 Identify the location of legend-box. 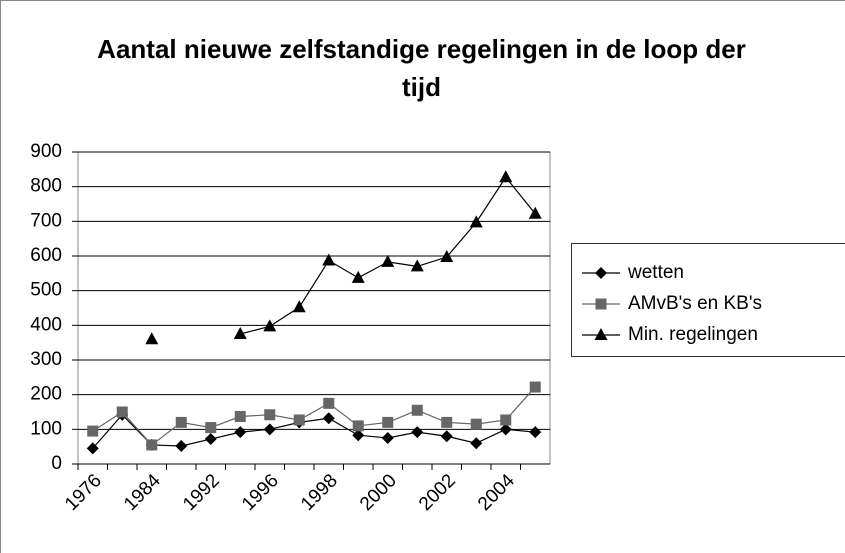
(708, 300).